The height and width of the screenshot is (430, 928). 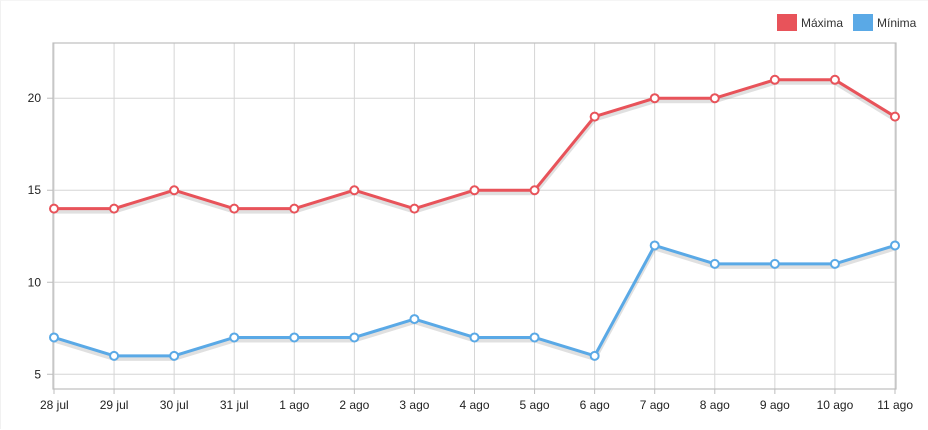 I want to click on legend-label-minima: Mínima, so click(x=897, y=23).